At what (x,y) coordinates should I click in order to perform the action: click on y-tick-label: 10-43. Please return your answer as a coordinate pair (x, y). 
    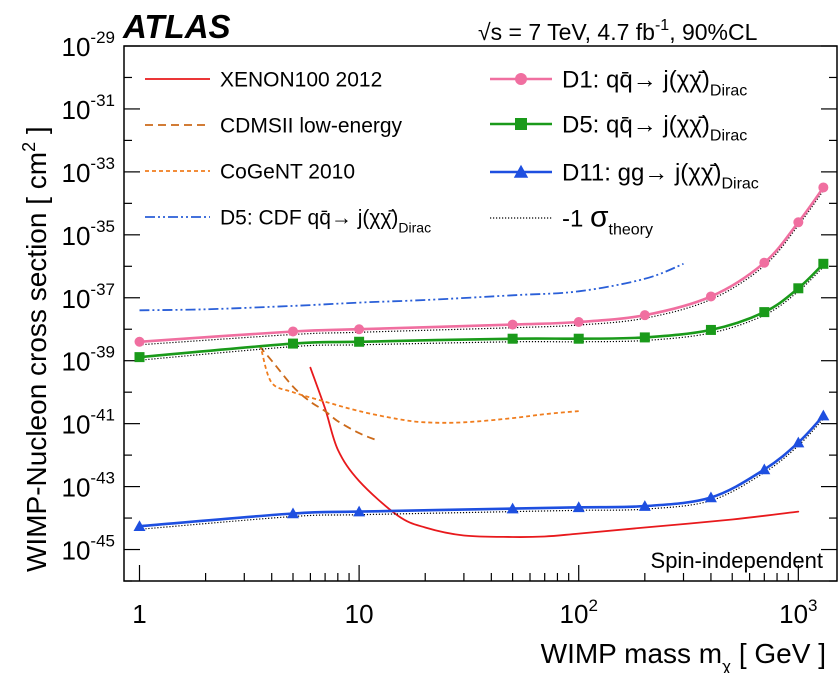
    Looking at the image, I should click on (89, 486).